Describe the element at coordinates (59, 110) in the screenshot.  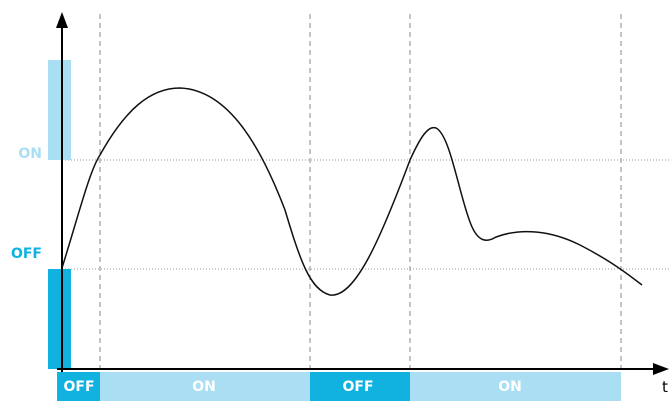
I see `on-level-bar` at that location.